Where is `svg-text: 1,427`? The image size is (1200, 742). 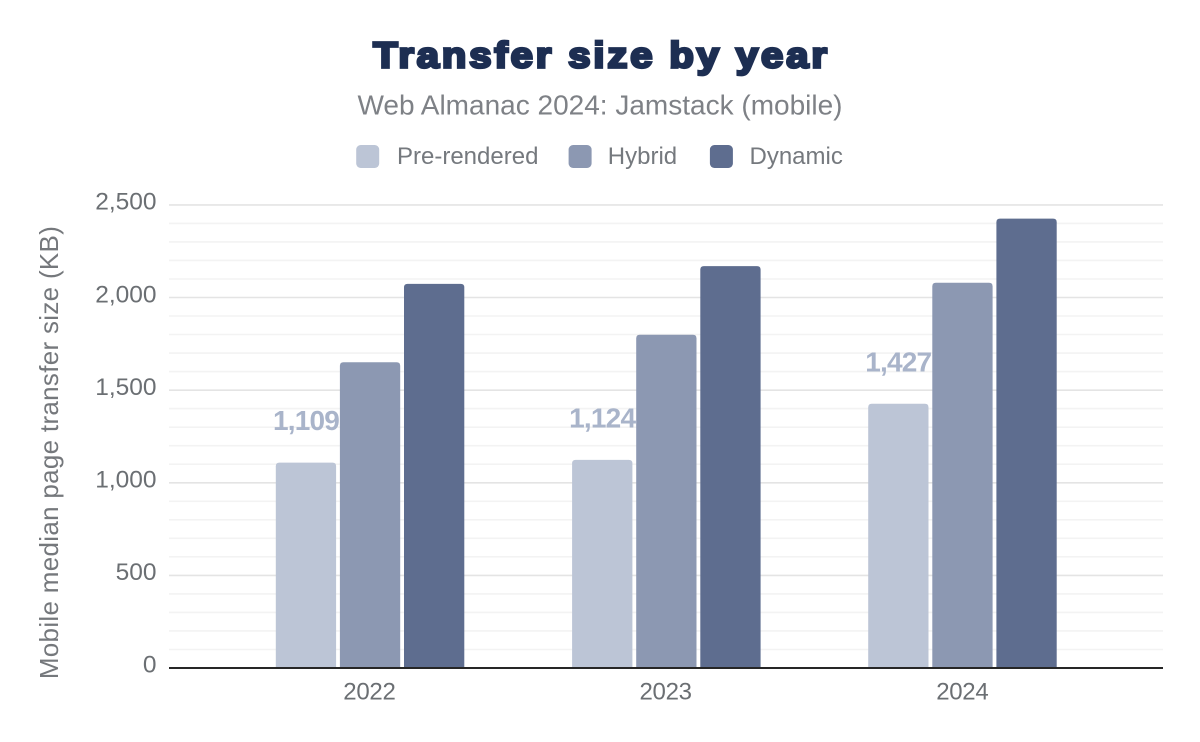 svg-text: 1,427 is located at coordinates (898, 361).